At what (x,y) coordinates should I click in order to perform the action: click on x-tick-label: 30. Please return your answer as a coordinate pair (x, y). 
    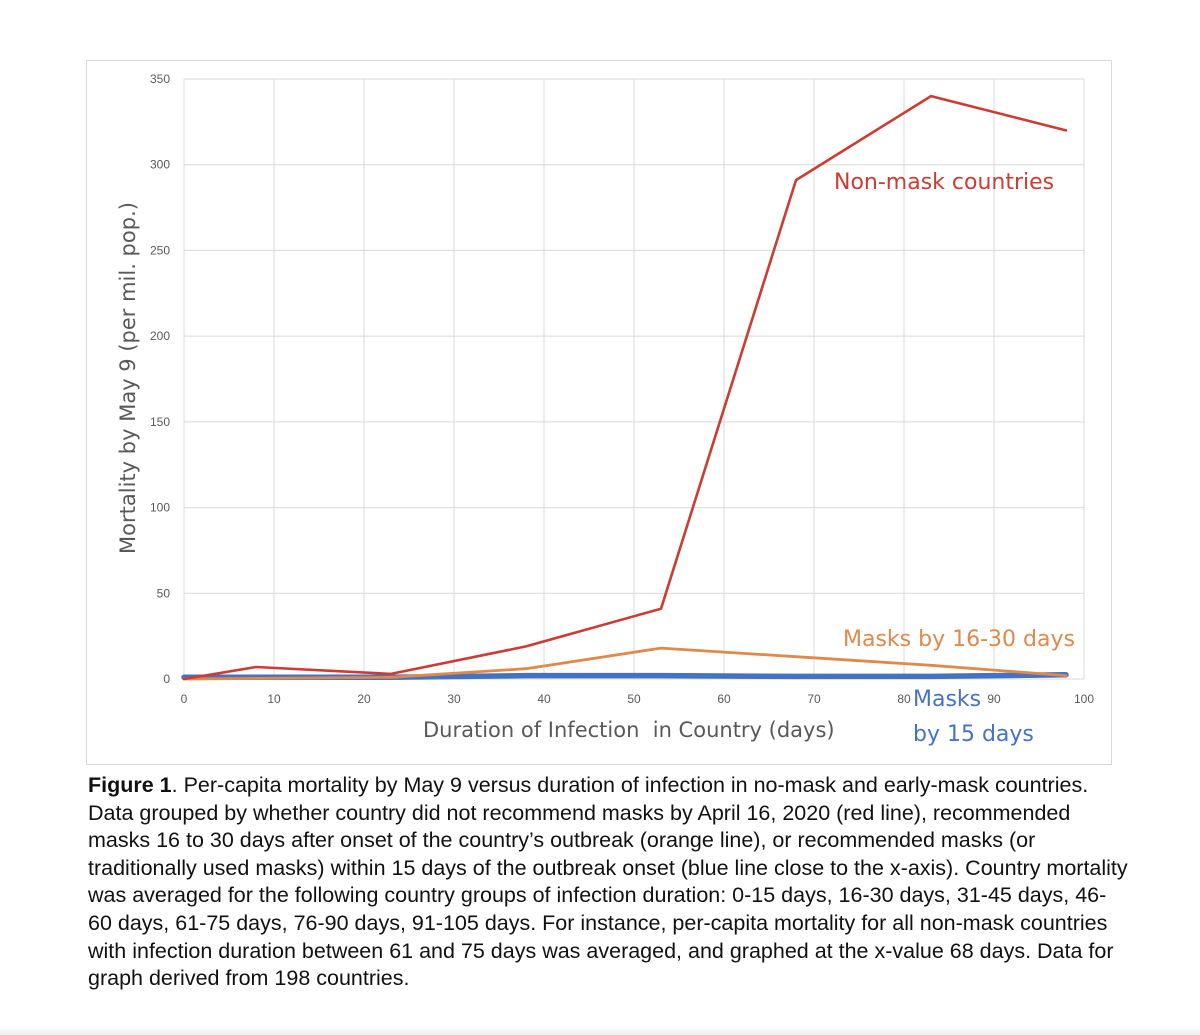
    Looking at the image, I should click on (454, 699).